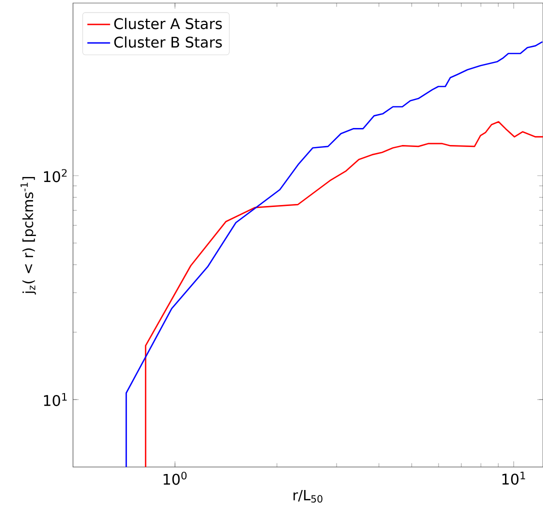  What do you see at coordinates (308, 496) in the screenshot?
I see `x-axis-title: r/L$_{50}$` at bounding box center [308, 496].